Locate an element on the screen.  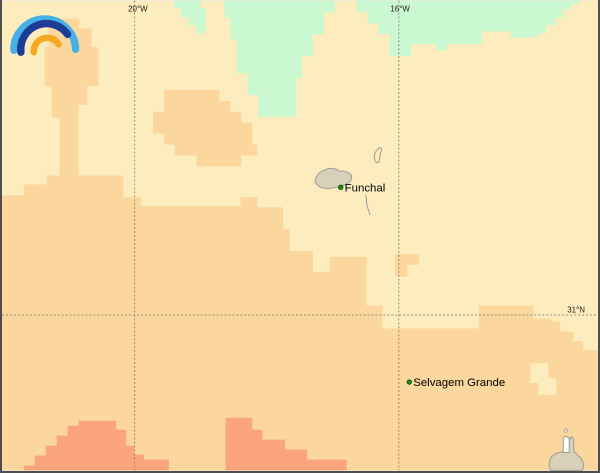
logo-outer-arc-icon is located at coordinates (45, 34).